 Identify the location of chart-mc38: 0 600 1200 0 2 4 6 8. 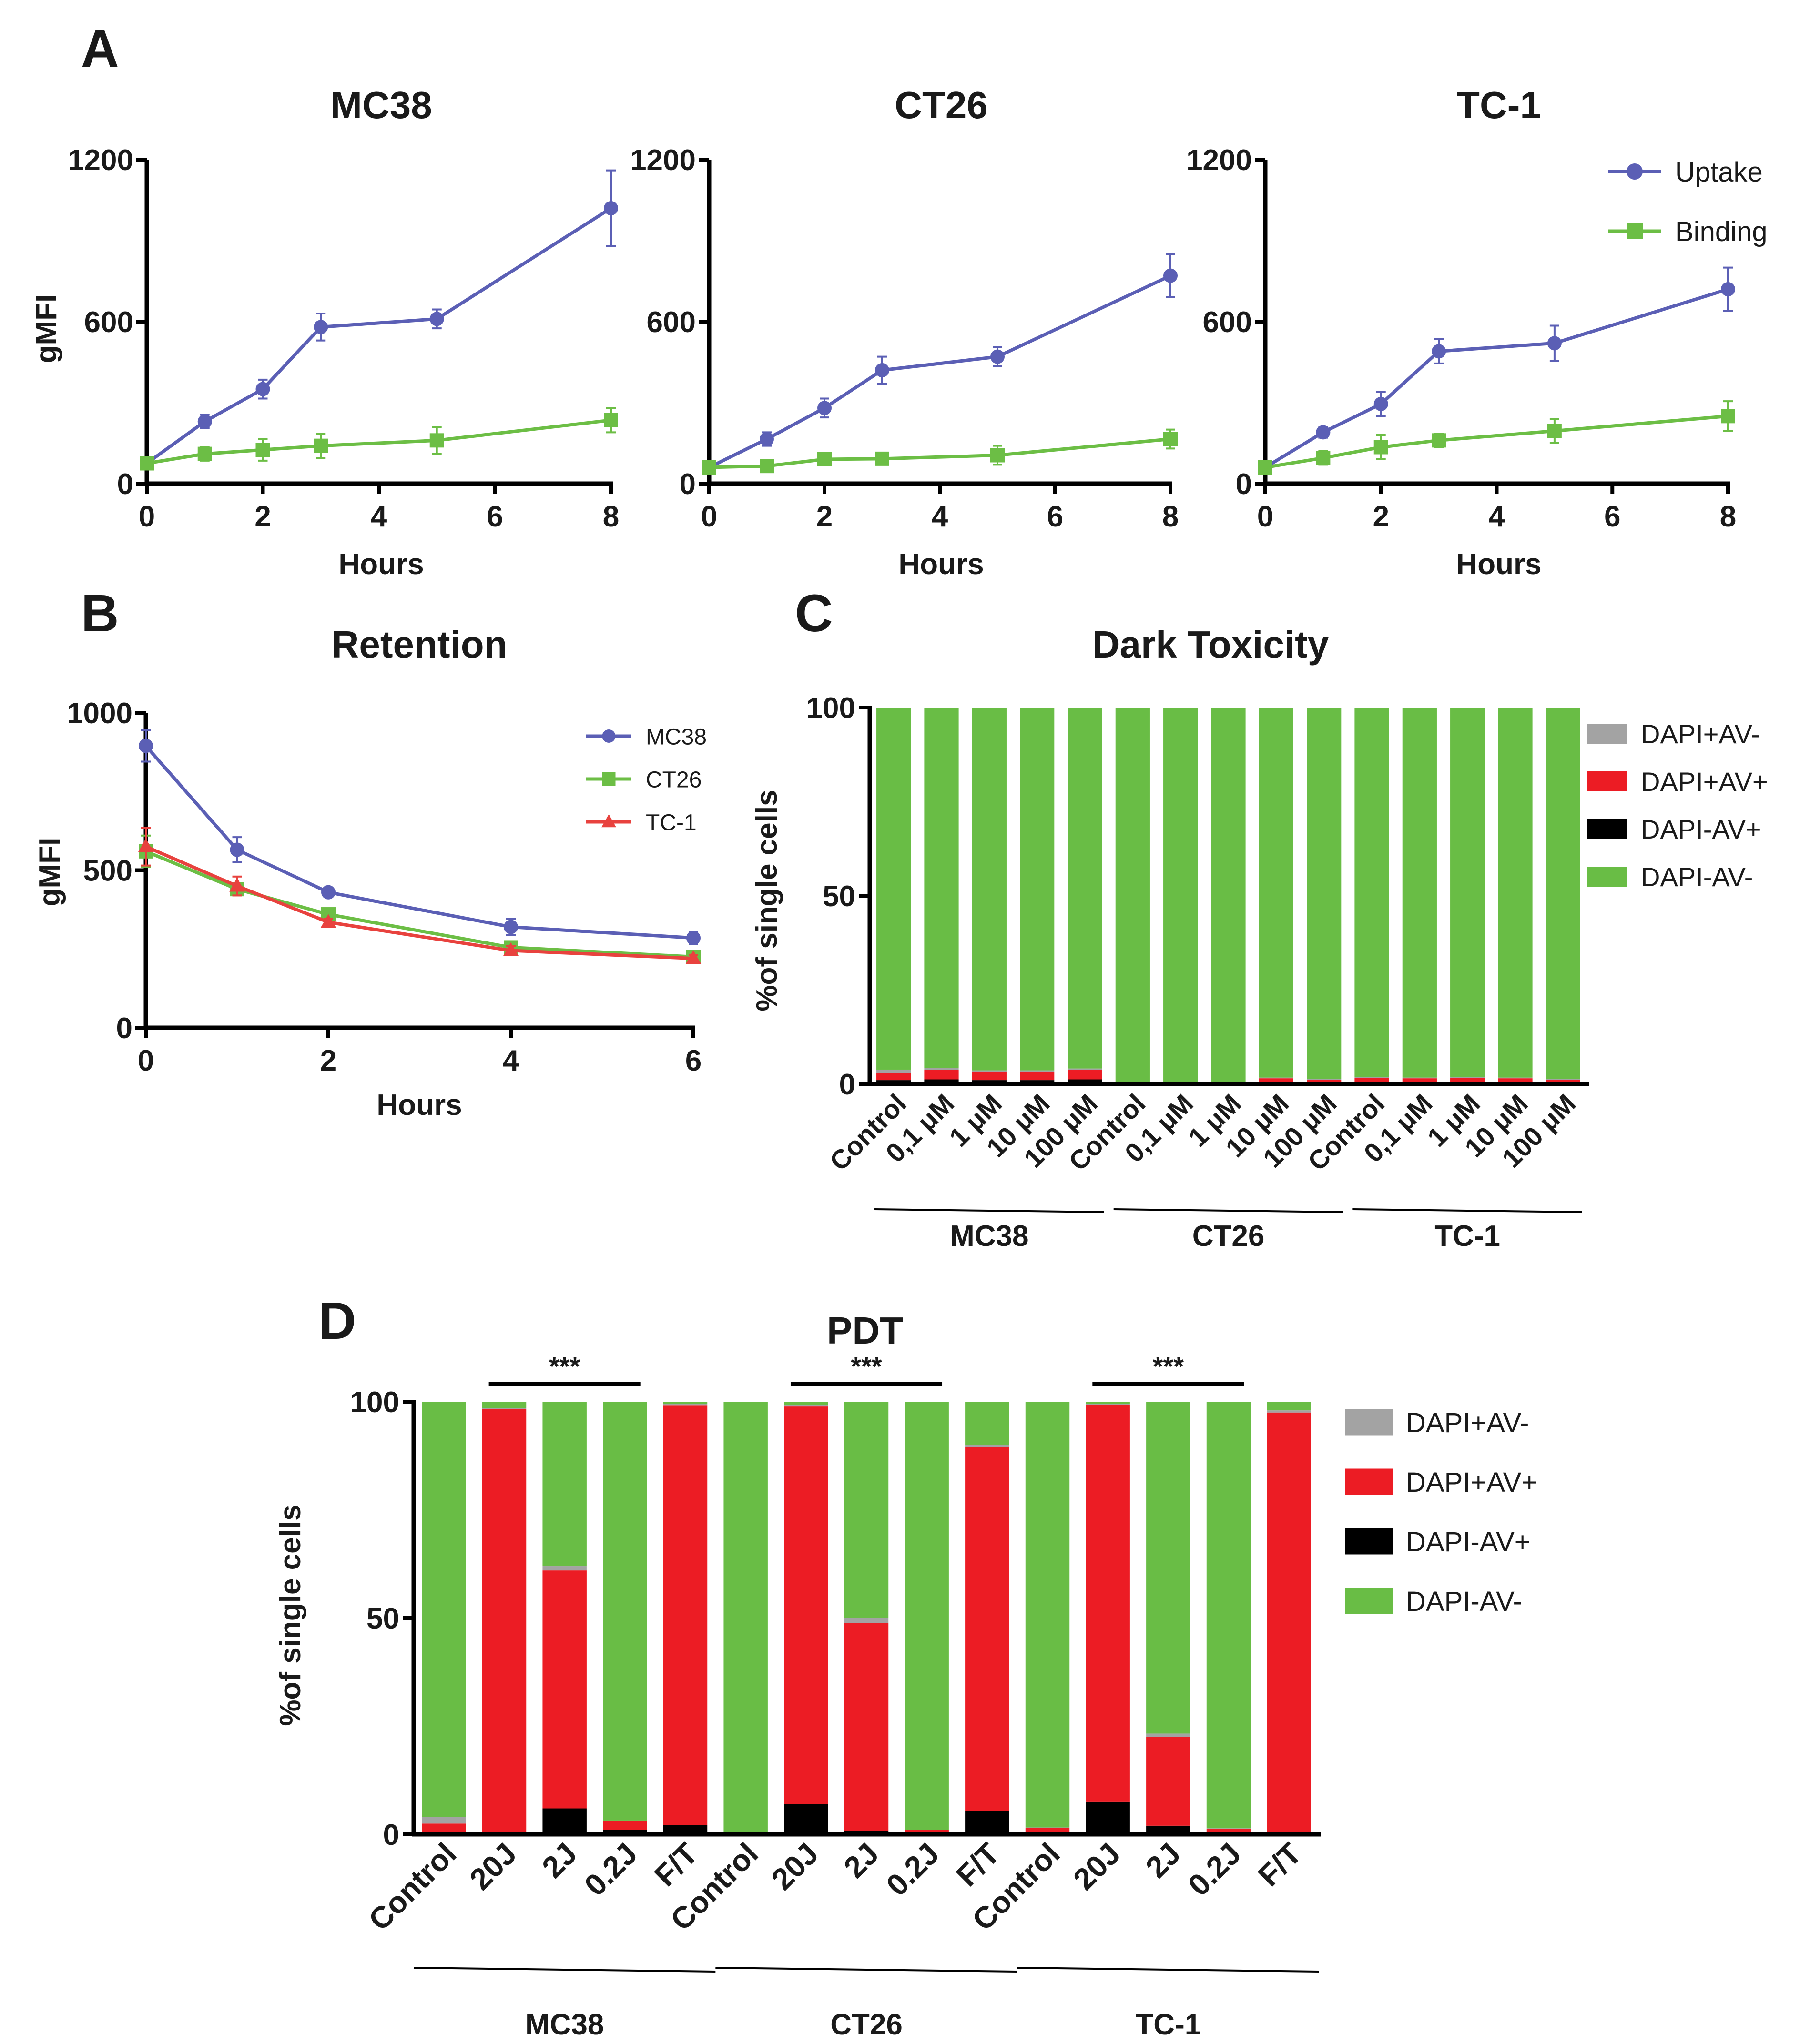
(344, 338).